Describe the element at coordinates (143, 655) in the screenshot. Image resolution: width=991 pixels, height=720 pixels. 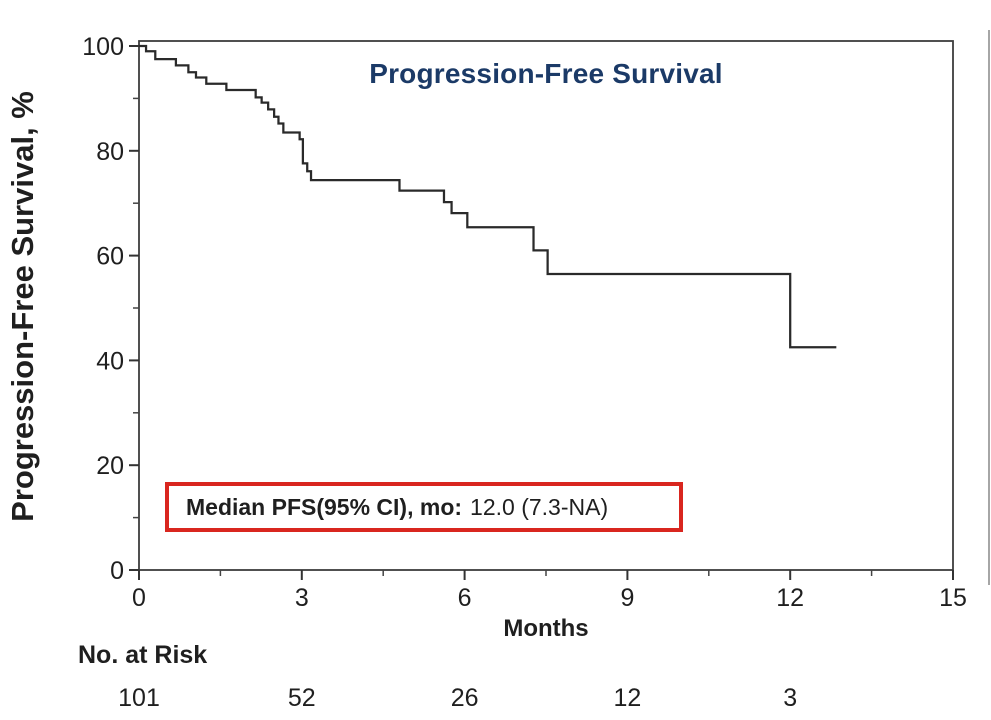
I see `at-risk-table-label: No. at Risk` at that location.